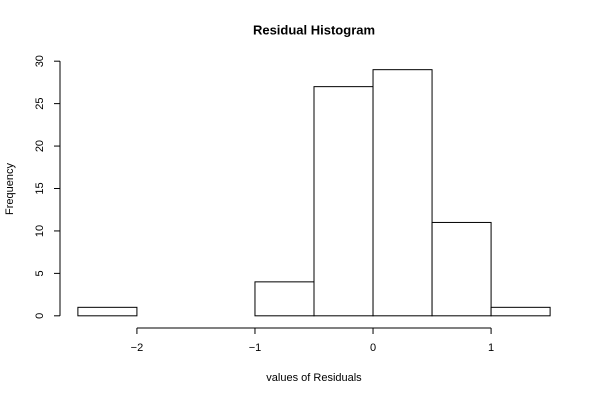 The image size is (599, 400). What do you see at coordinates (314, 378) in the screenshot?
I see `x-axis-label: values of Residuals` at bounding box center [314, 378].